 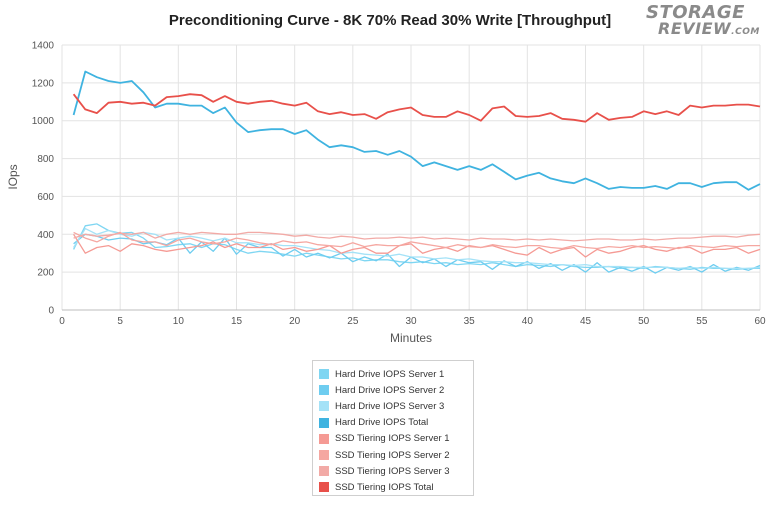 What do you see at coordinates (382, 423) in the screenshot?
I see `legend-label: Hard Drive IOPS Total` at bounding box center [382, 423].